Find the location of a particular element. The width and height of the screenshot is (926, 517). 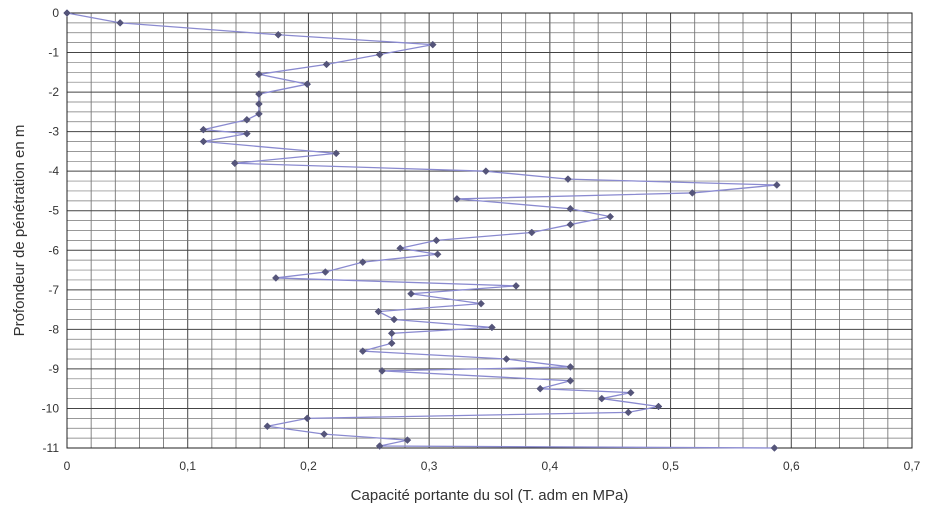

y-tick-label: -1 is located at coordinates (53, 53).